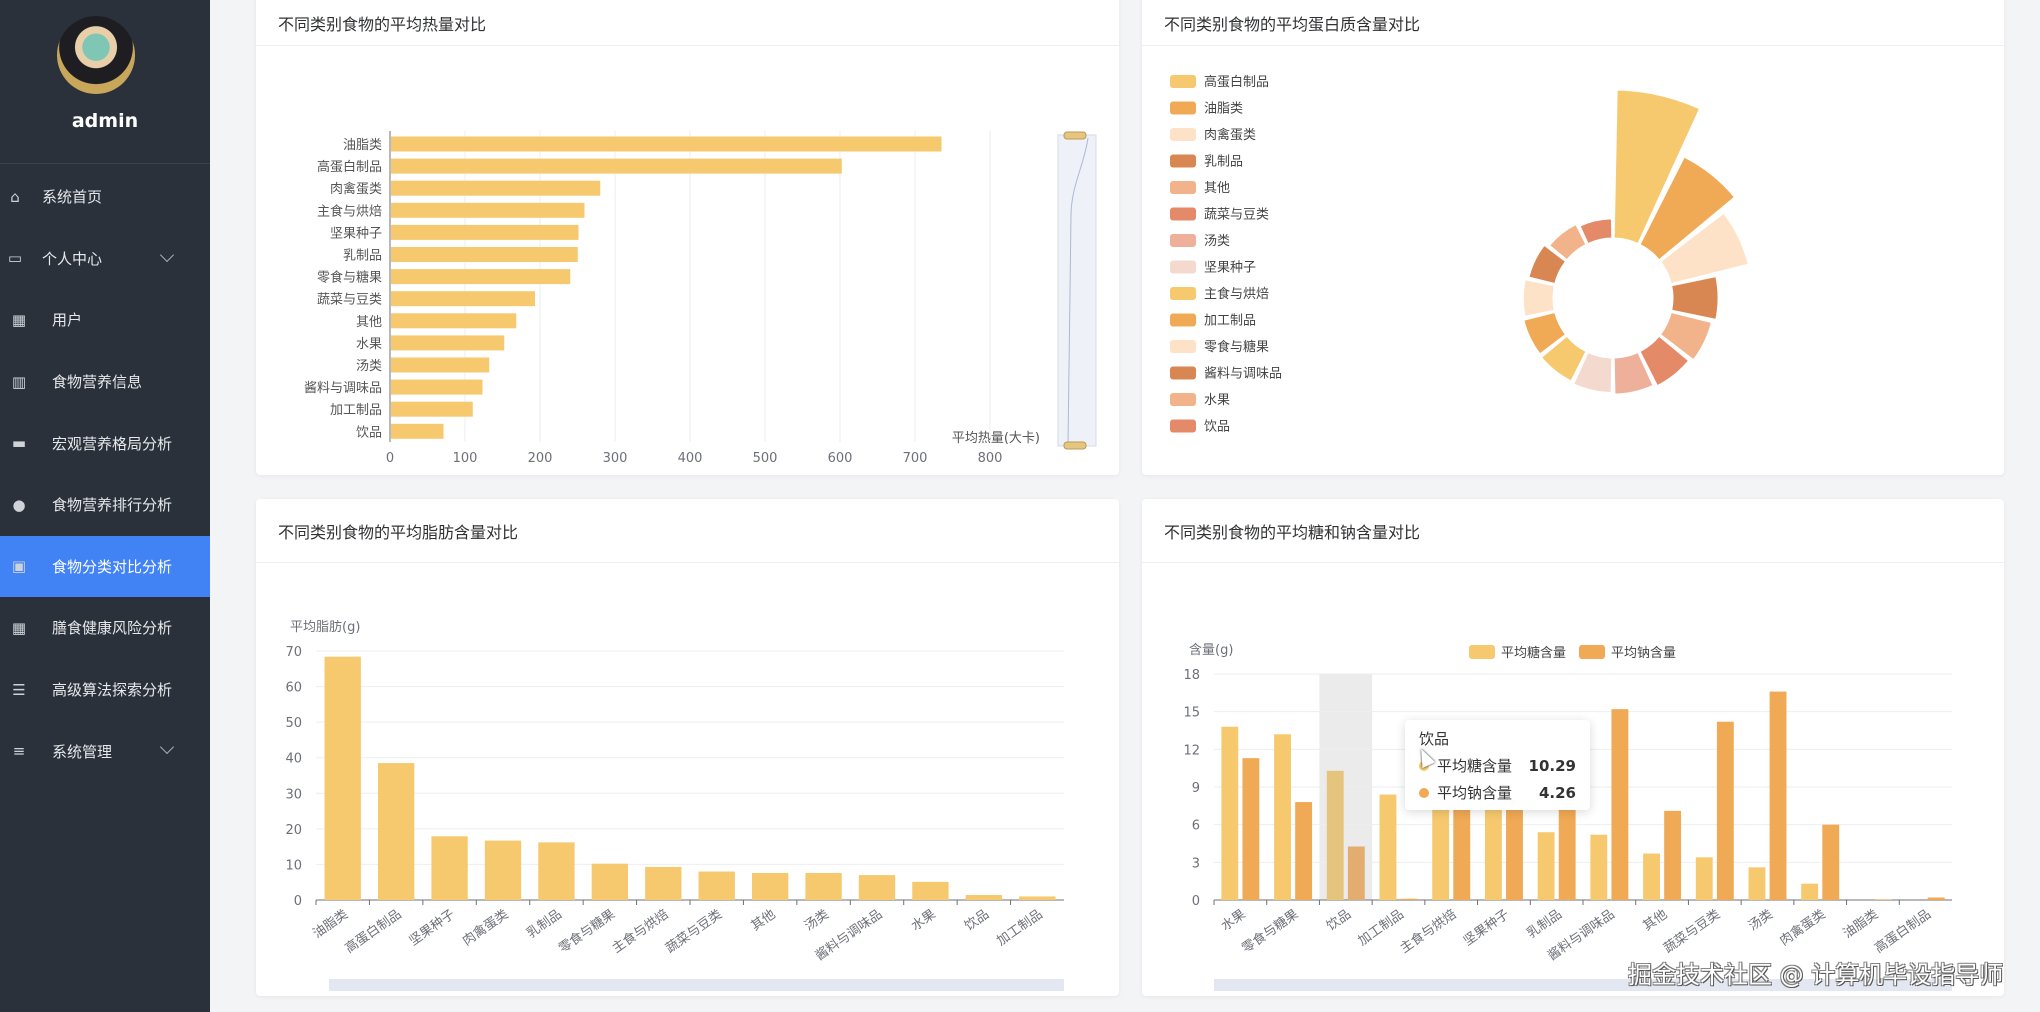 This screenshot has height=1012, width=2040. Describe the element at coordinates (1230, 268) in the screenshot. I see `legend-label: 坚果种子` at that location.